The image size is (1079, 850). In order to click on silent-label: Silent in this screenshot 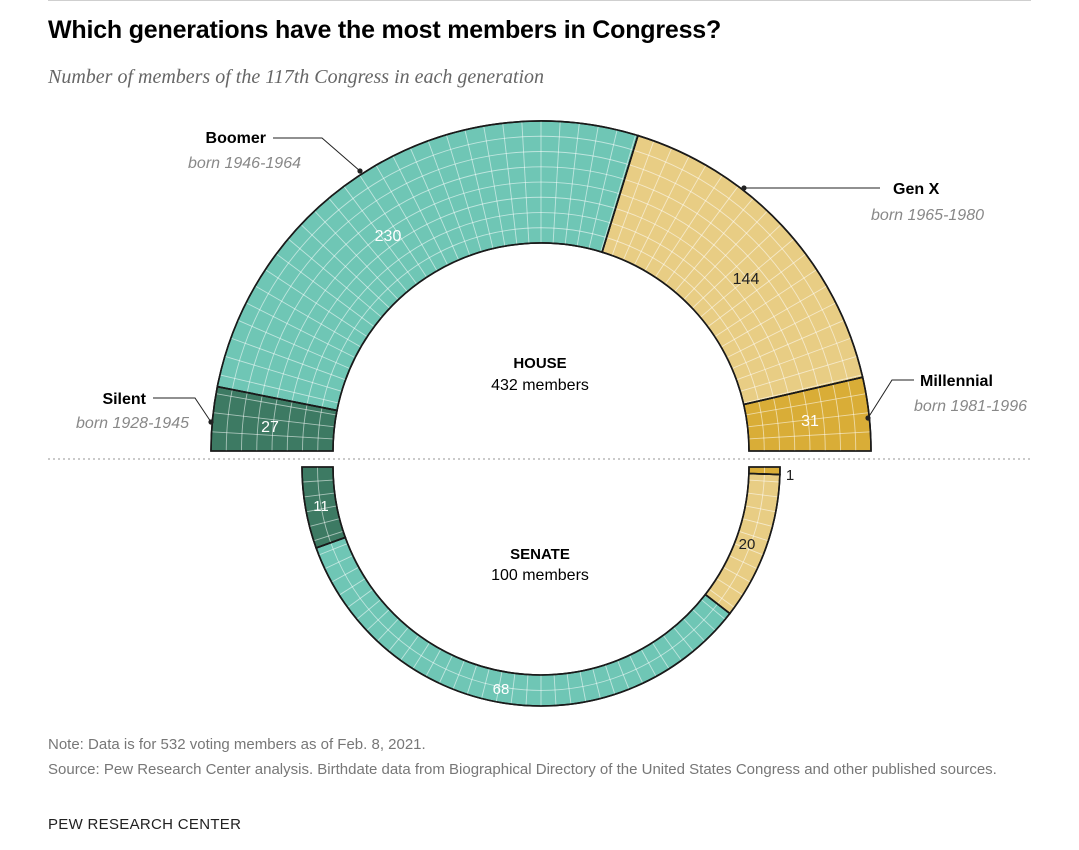, I will do `click(124, 399)`.